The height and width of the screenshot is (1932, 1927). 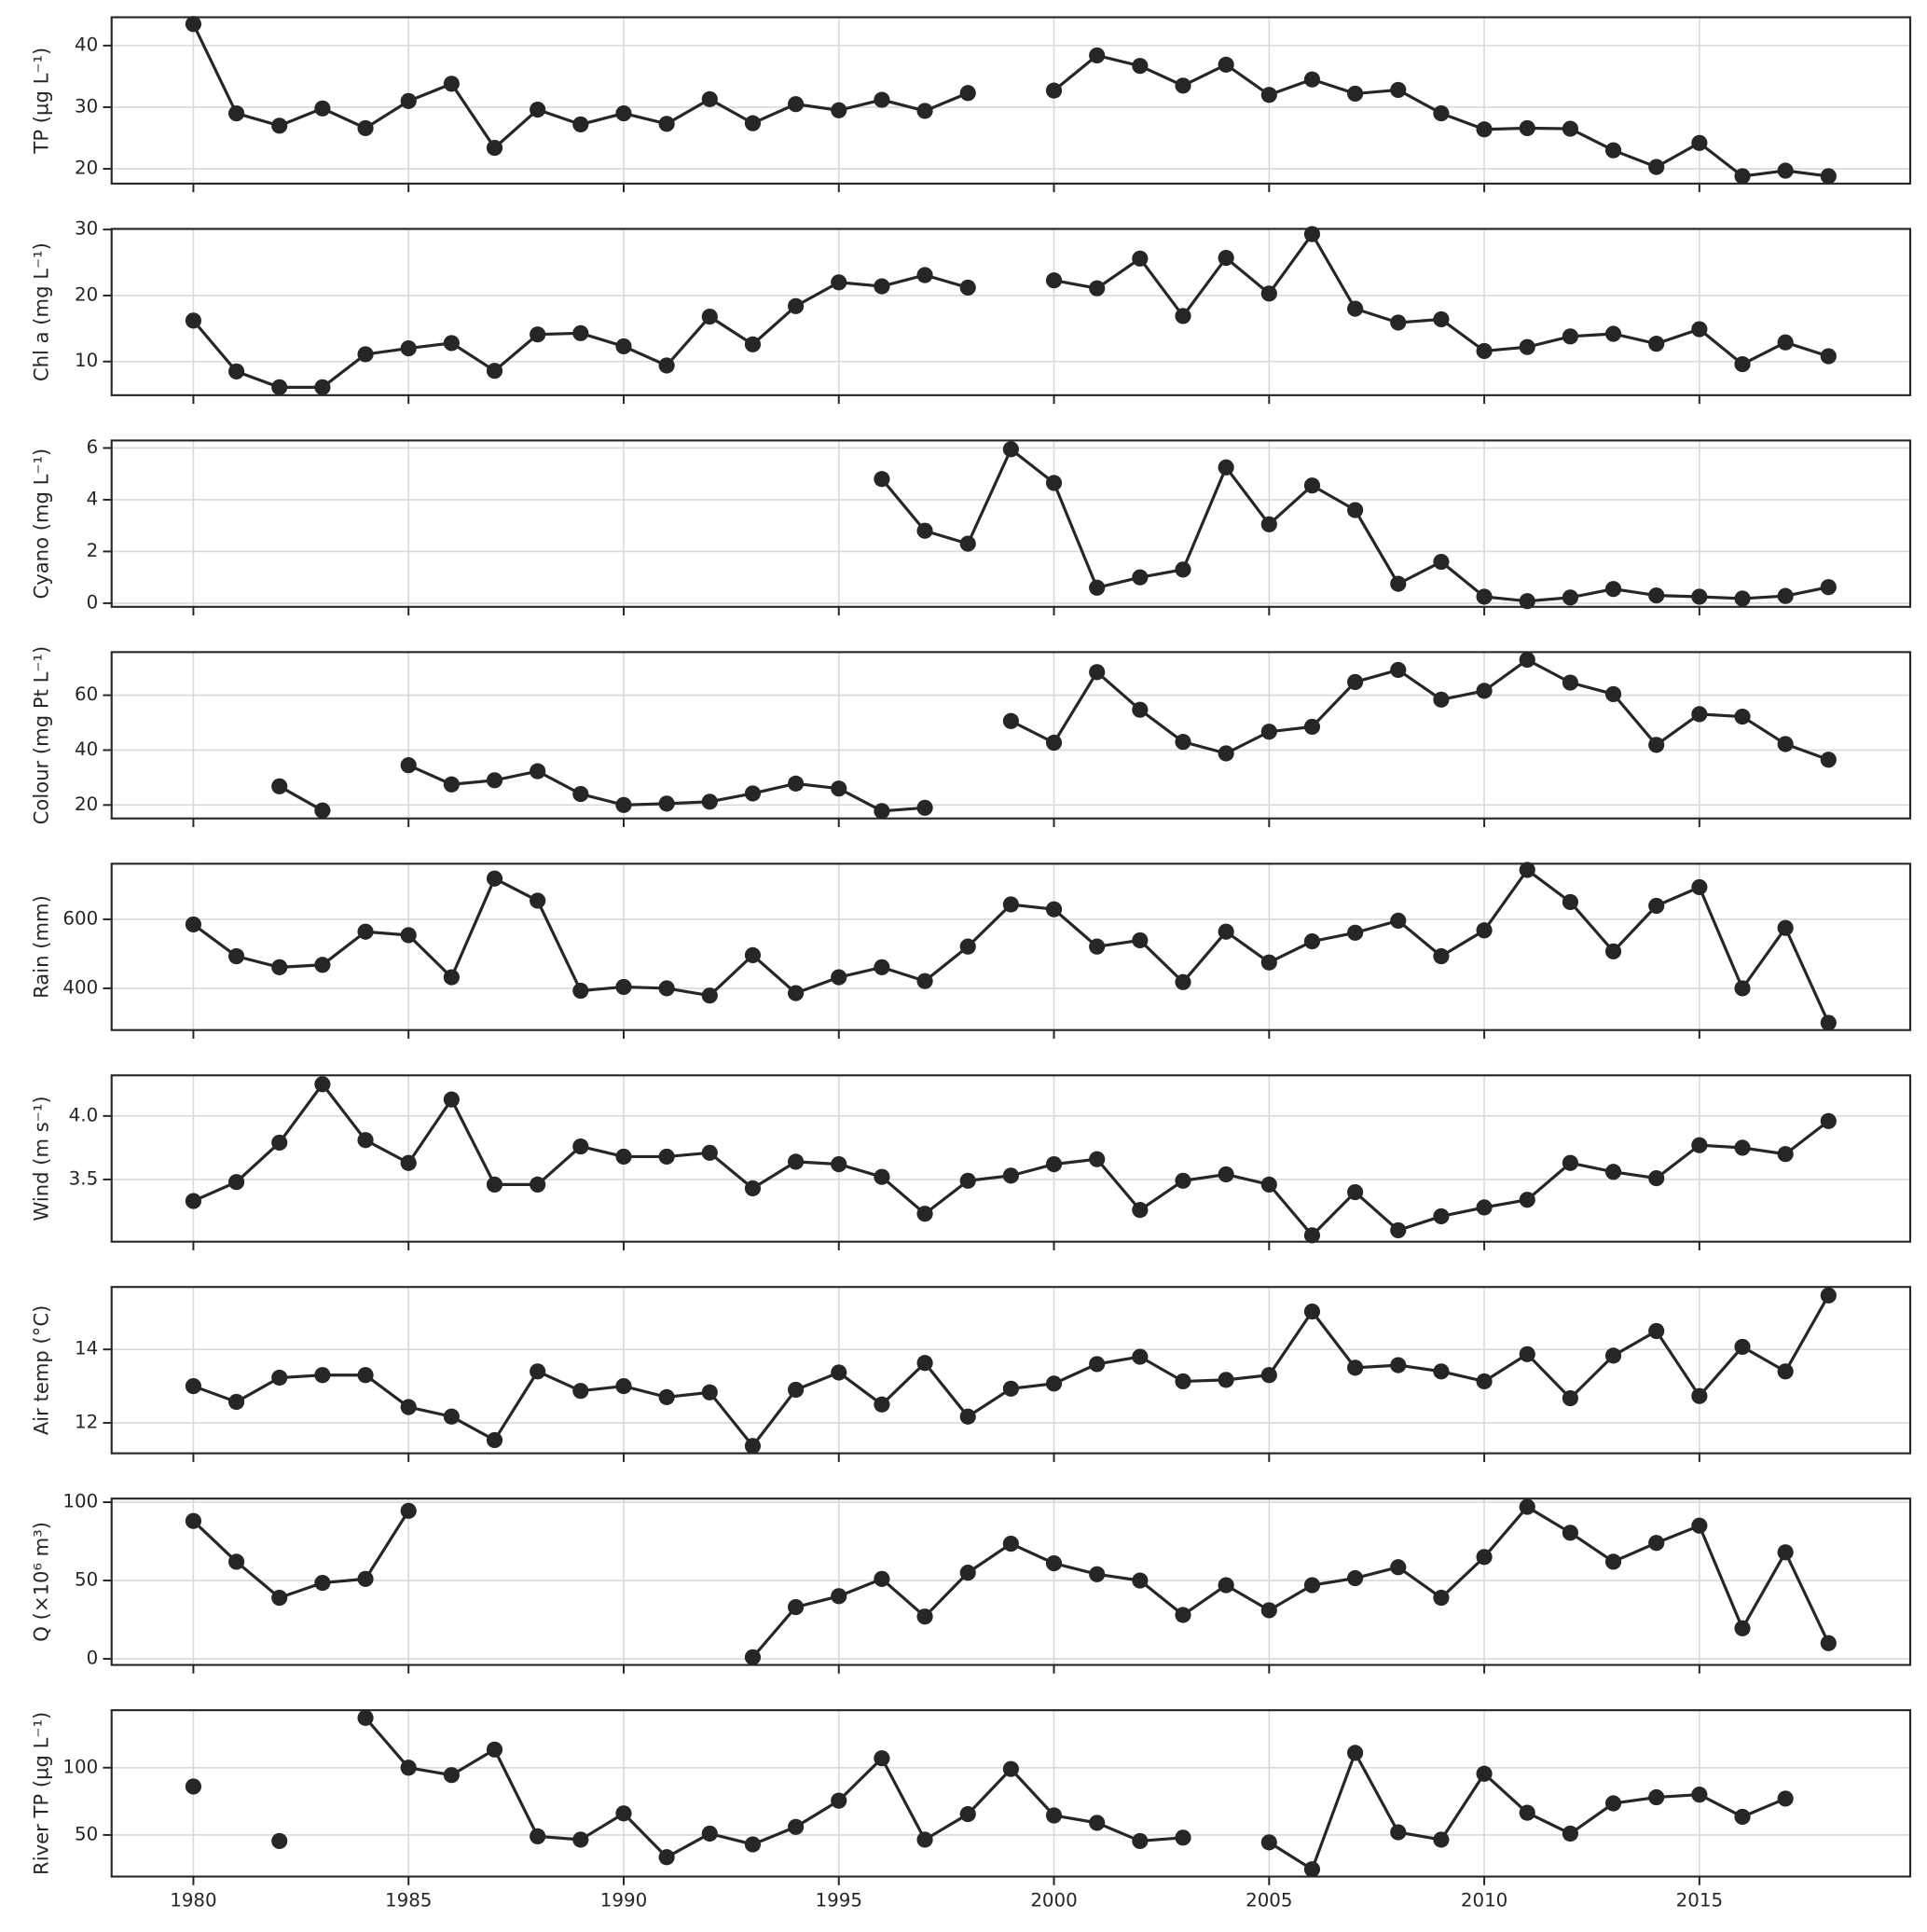 I want to click on y-axis-label: Chl a (mg L⁻¹), so click(x=41, y=312).